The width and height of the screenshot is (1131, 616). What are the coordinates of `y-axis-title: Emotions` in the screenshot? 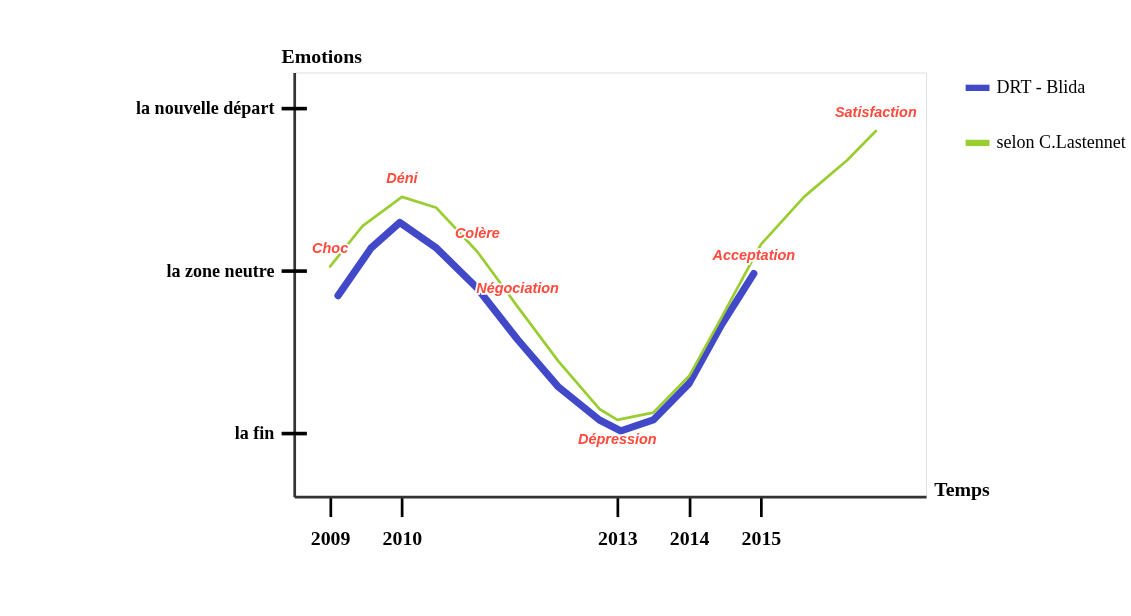 It's located at (322, 56).